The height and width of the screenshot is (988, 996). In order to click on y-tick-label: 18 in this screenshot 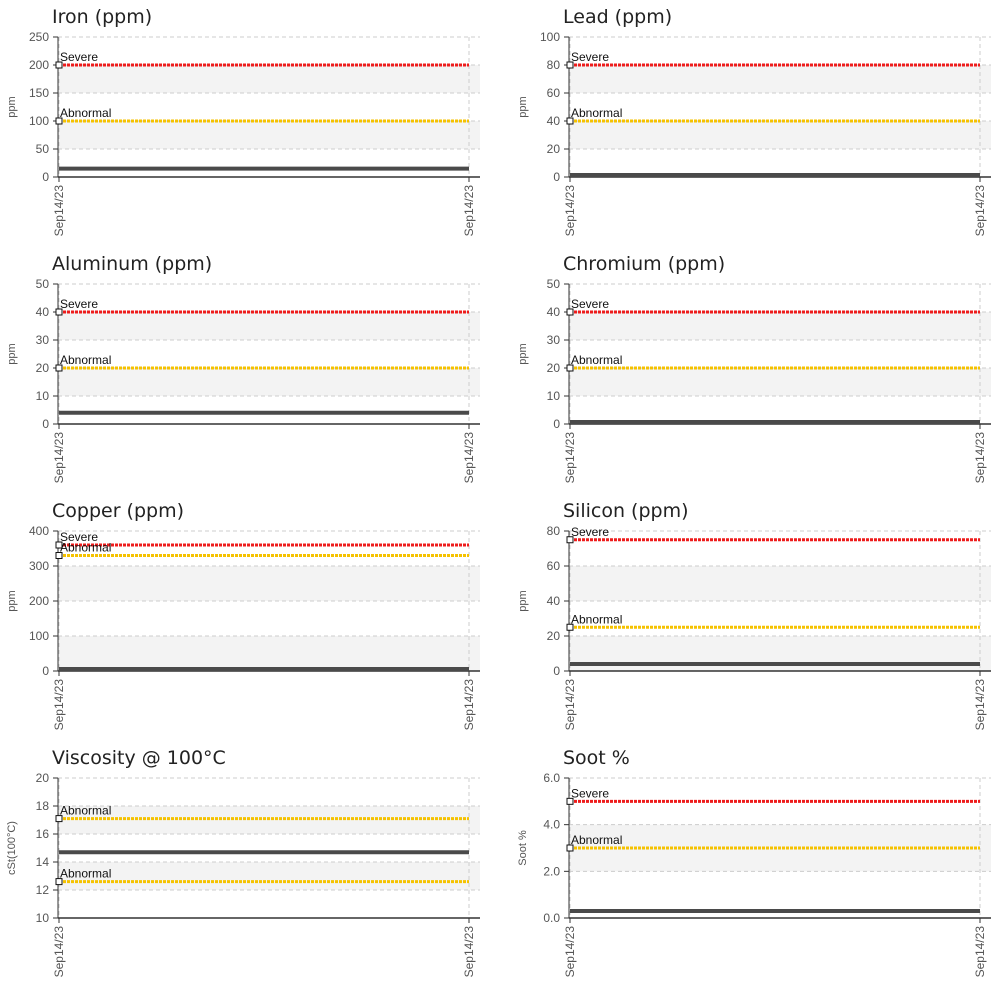, I will do `click(43, 806)`.